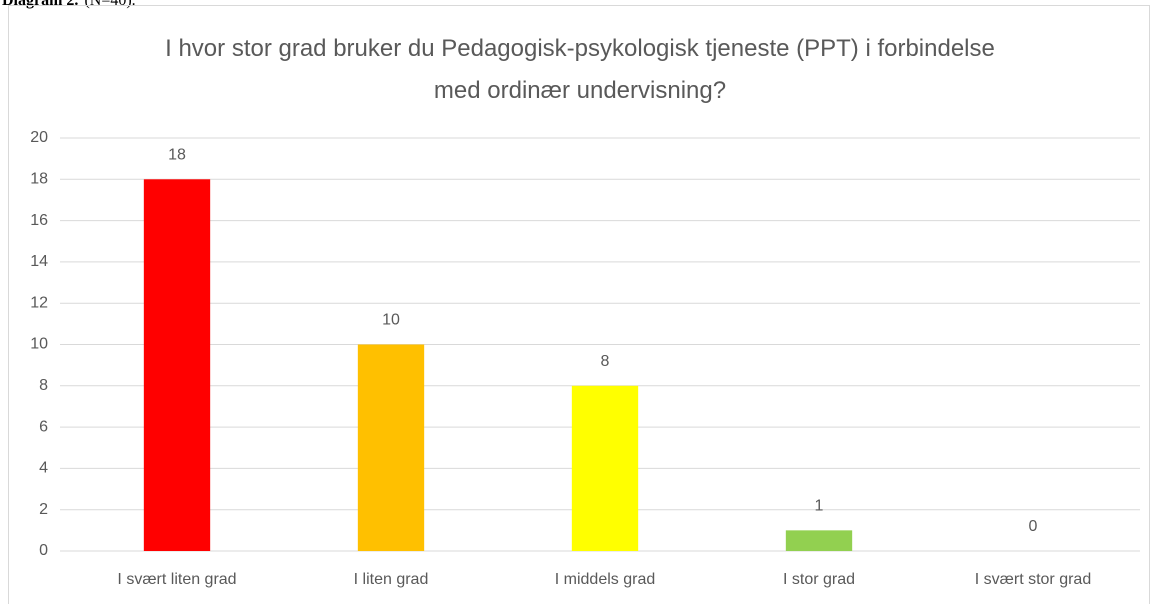 This screenshot has height=604, width=1160. Describe the element at coordinates (391, 579) in the screenshot. I see `x-tick-label: I liten grad` at that location.